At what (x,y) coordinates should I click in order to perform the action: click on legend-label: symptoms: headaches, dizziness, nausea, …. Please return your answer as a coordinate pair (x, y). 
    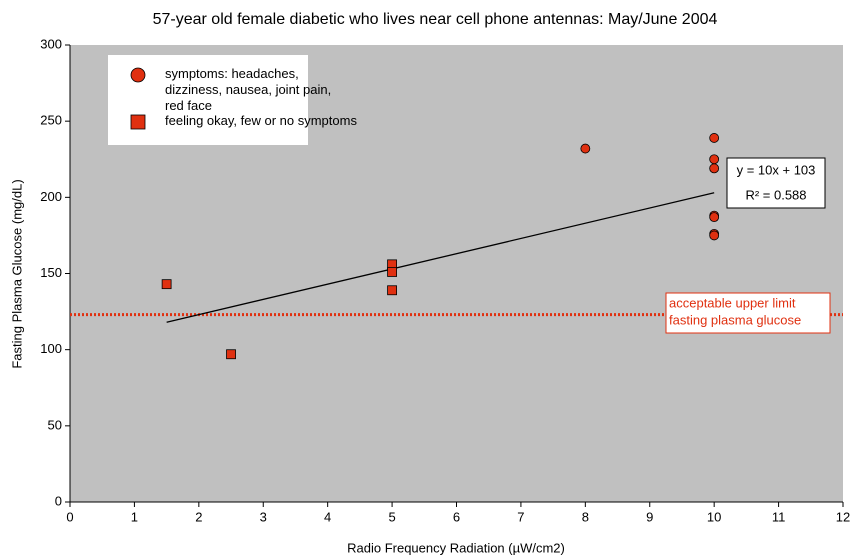
    Looking at the image, I should click on (248, 89).